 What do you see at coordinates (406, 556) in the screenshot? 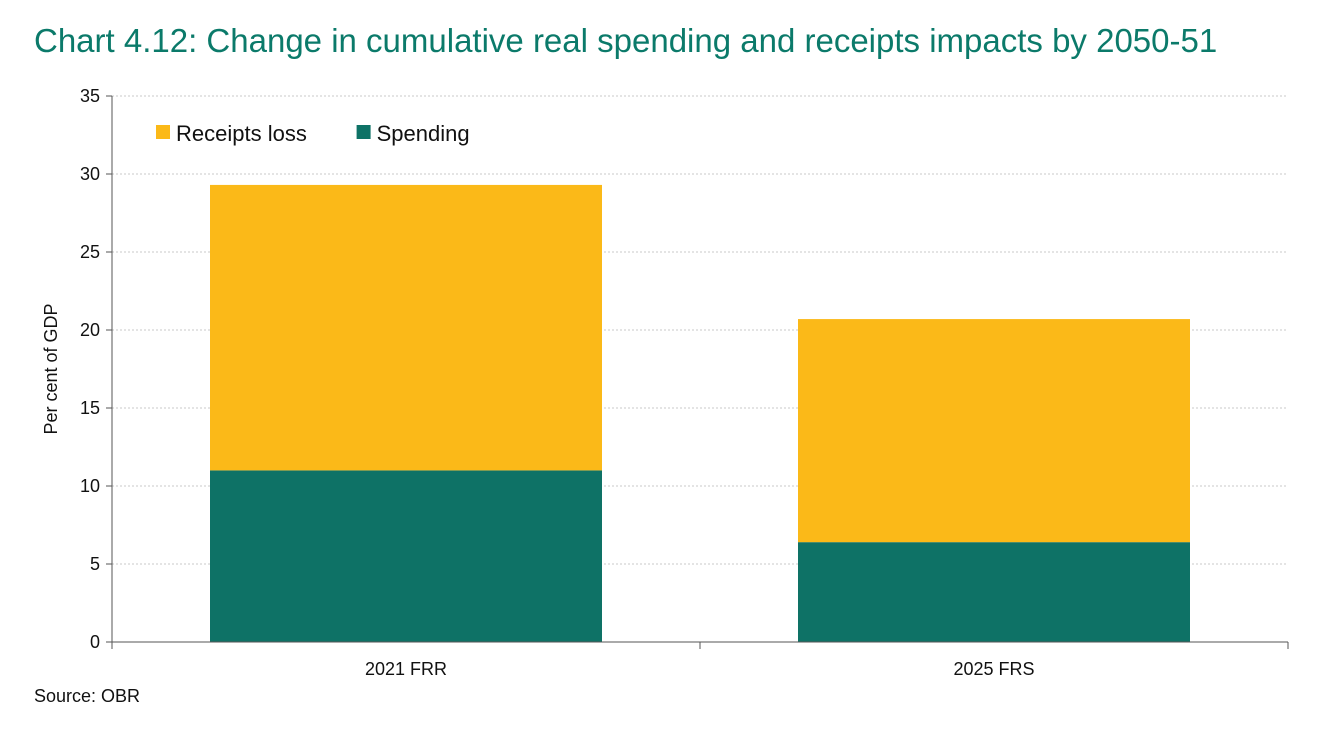
I see `bar-spending-2021-frr` at bounding box center [406, 556].